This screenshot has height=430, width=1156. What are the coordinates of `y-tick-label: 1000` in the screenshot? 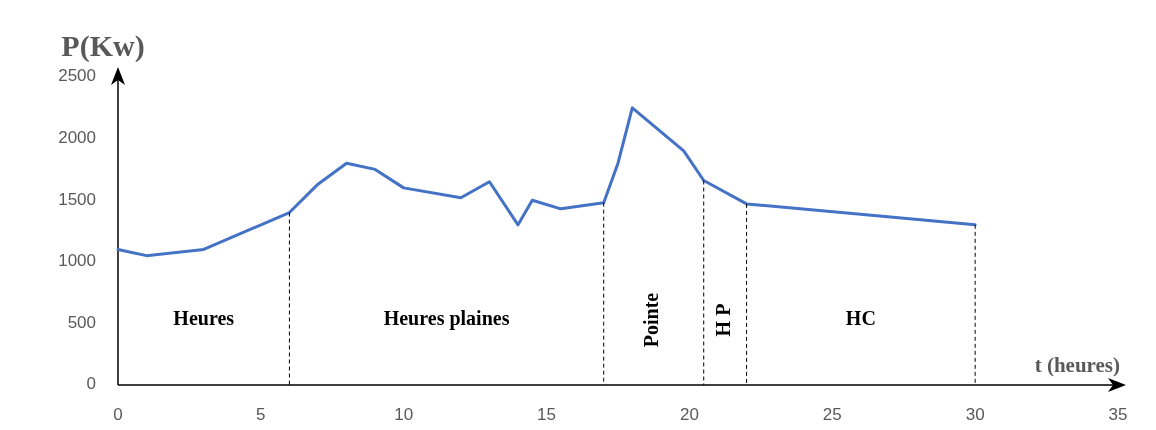 It's located at (77, 261).